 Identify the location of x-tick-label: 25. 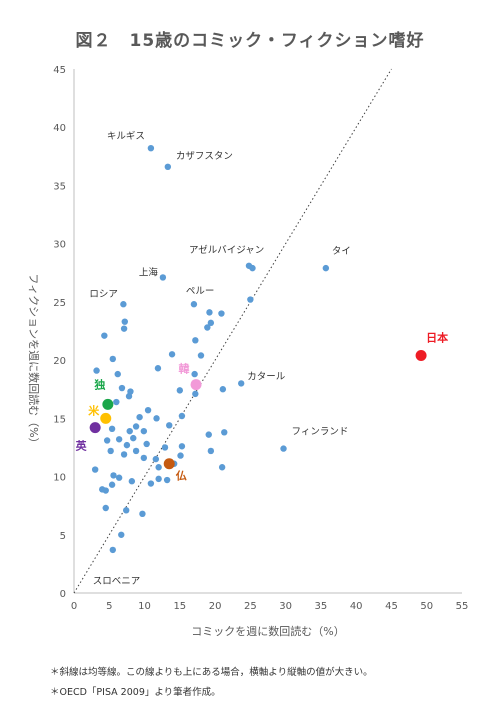
(250, 606).